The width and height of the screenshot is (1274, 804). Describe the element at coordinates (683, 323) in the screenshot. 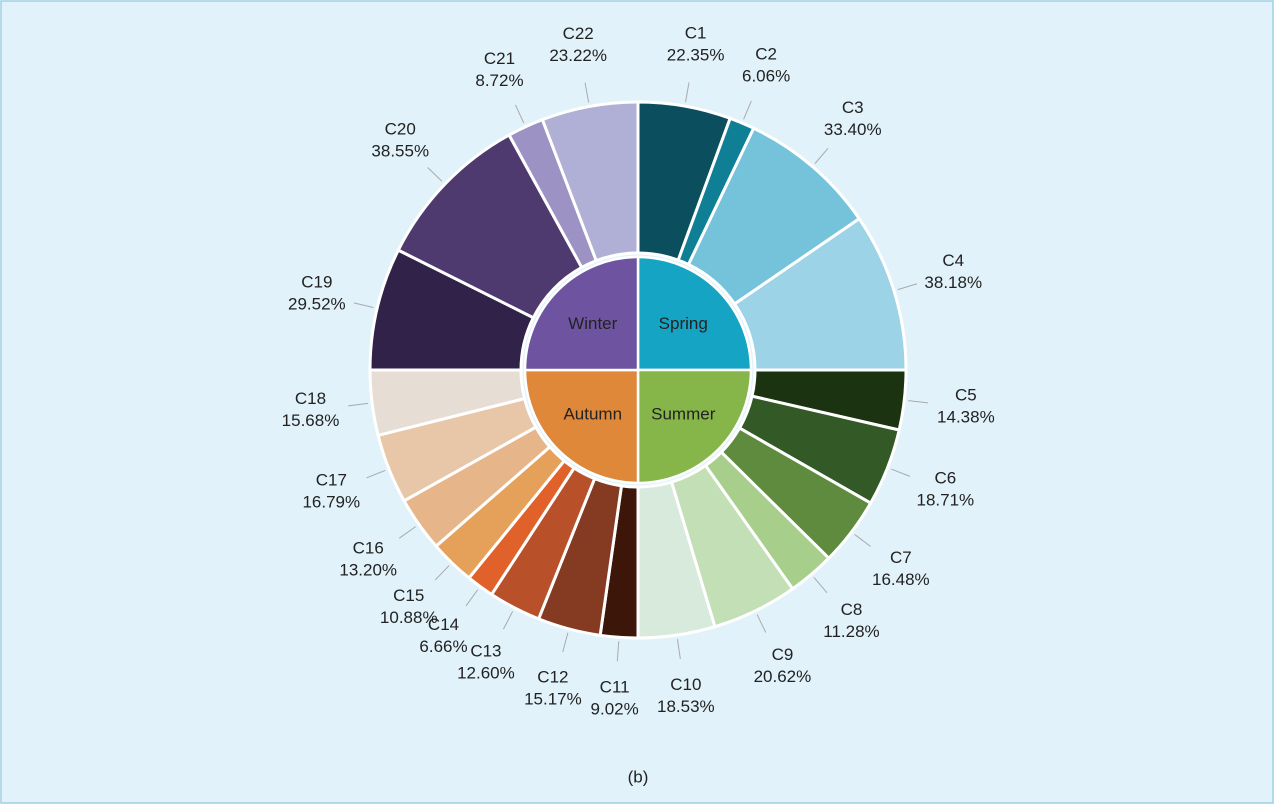

I see `season-label: Spring` at that location.